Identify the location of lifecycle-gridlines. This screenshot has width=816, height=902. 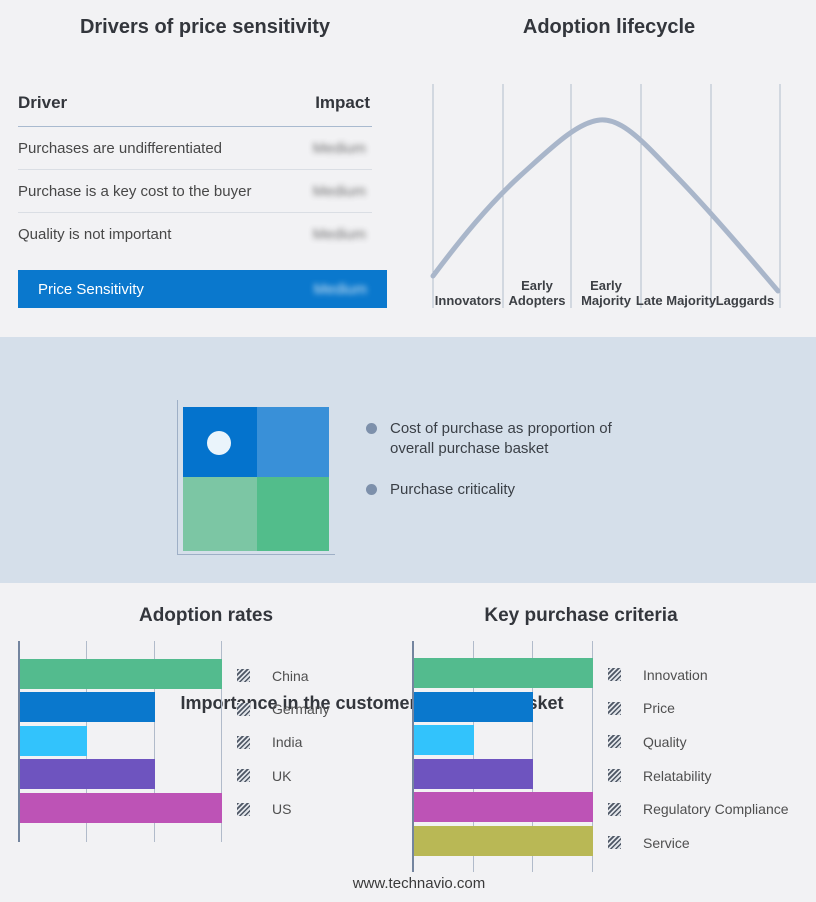
(606, 196).